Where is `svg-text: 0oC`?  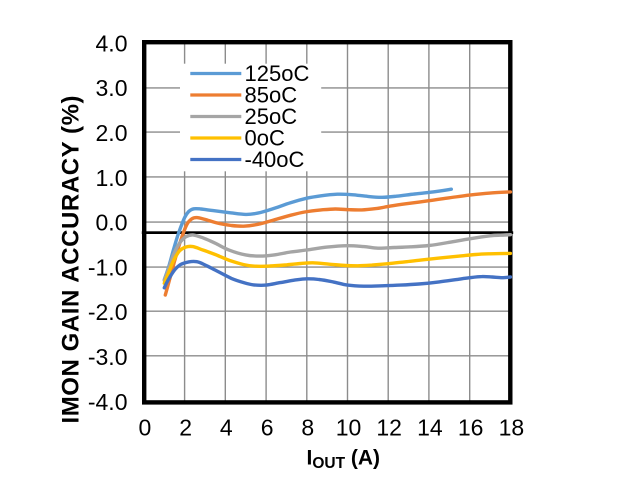 svg-text: 0oC is located at coordinates (265, 137).